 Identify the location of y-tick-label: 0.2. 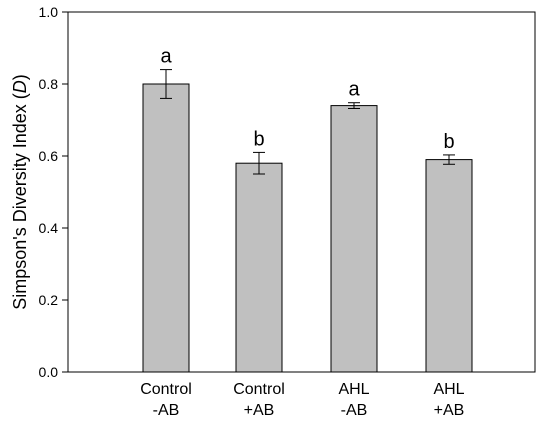
(49, 300).